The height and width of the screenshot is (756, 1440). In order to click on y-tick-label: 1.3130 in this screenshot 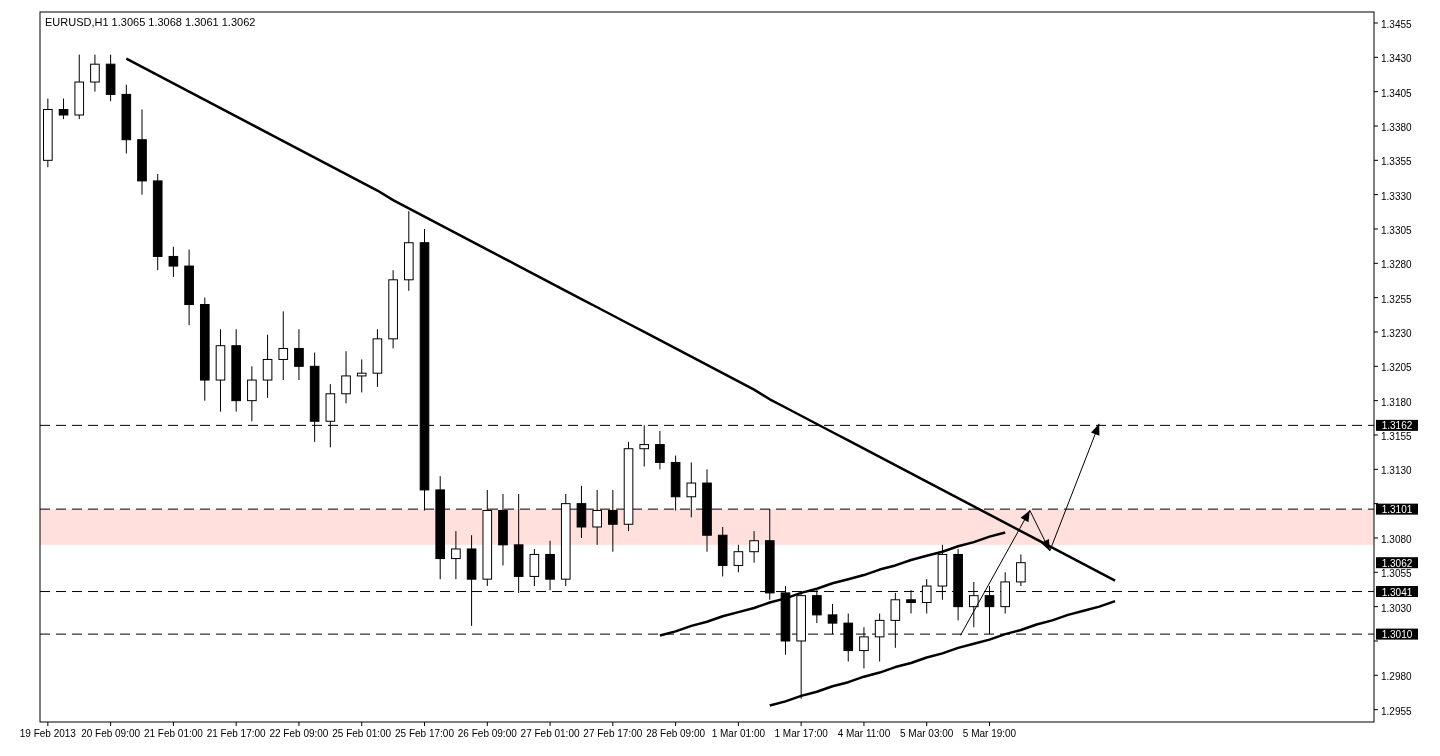, I will do `click(1397, 471)`.